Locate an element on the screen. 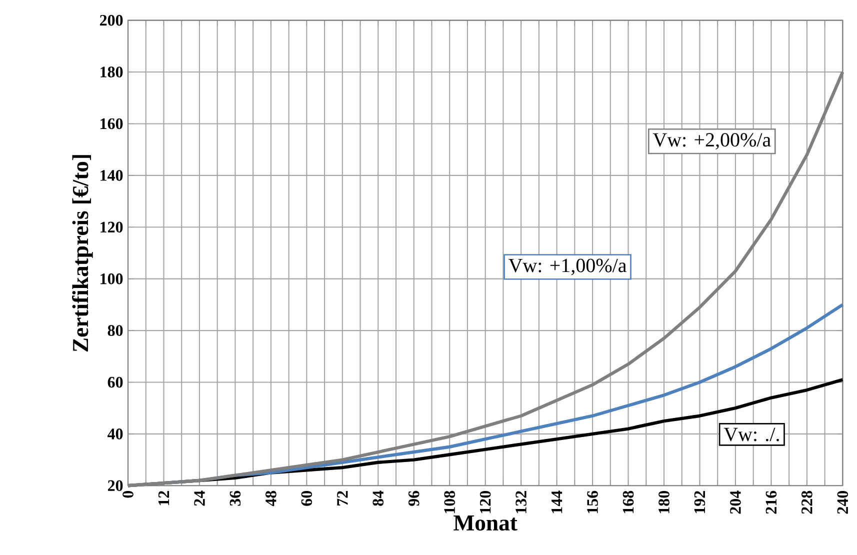 The width and height of the screenshot is (857, 555). y-tick-label: 140 is located at coordinates (111, 175).